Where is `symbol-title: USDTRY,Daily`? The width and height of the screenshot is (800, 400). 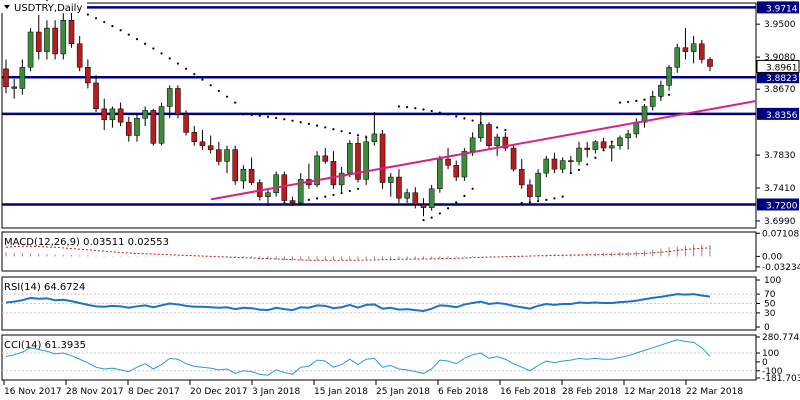 symbol-title: USDTRY,Daily is located at coordinates (44, 7).